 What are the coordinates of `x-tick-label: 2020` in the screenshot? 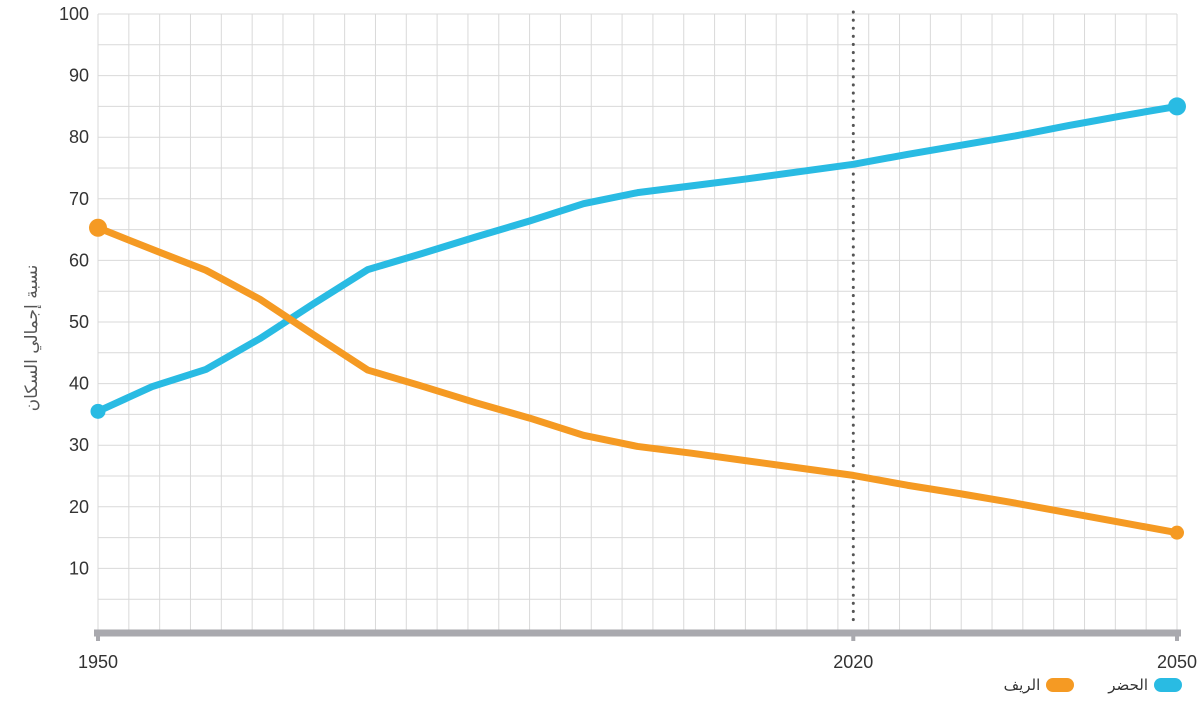 It's located at (853, 662).